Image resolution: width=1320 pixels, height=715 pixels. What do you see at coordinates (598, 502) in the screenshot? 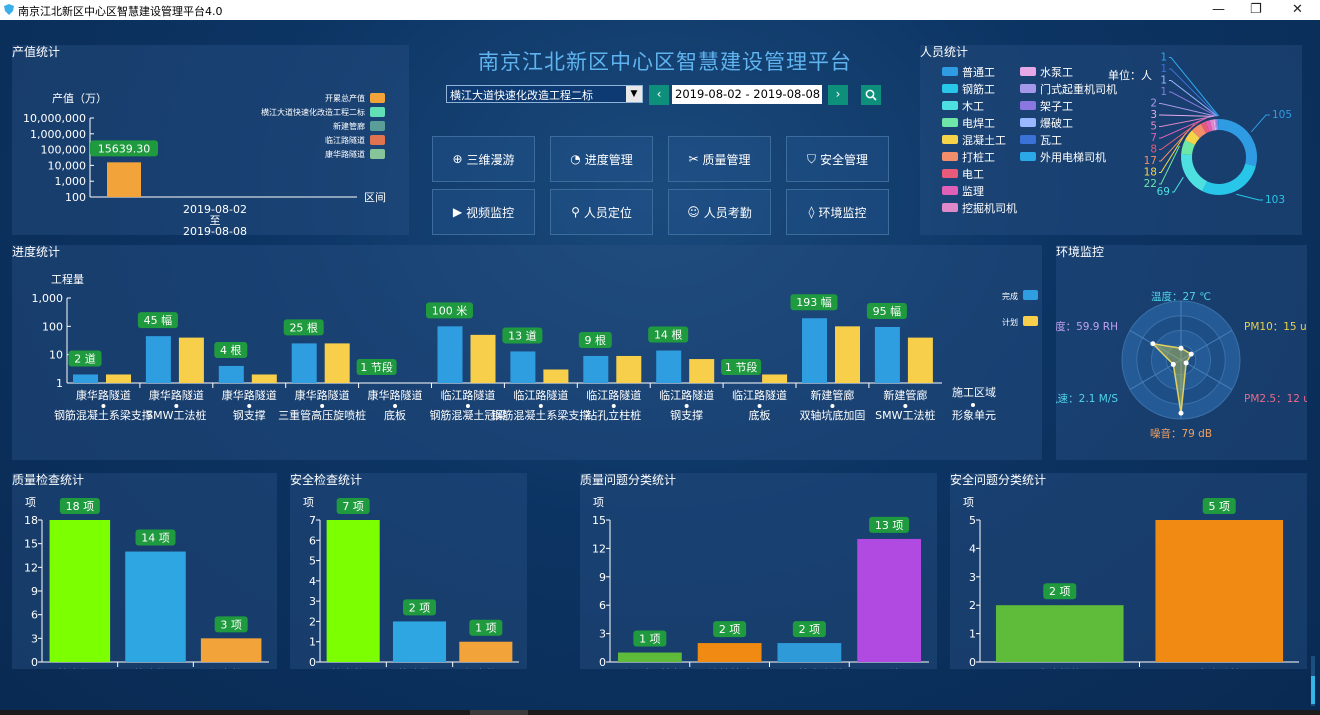
I see `bar-chart-ylabel: 项` at bounding box center [598, 502].